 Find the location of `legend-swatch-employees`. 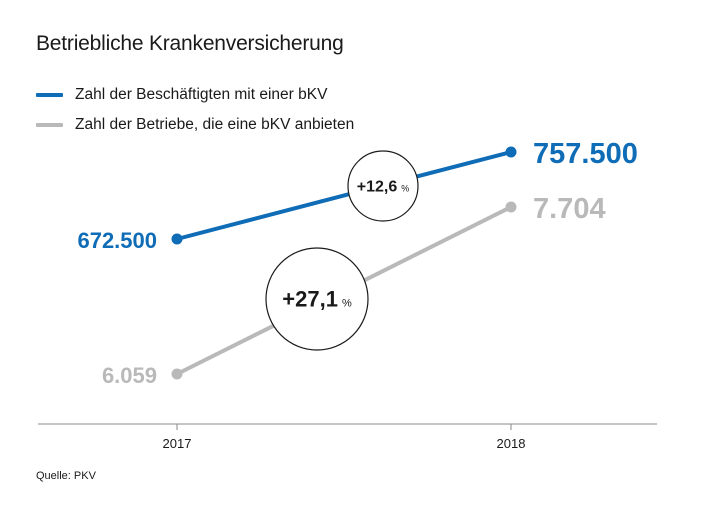

legend-swatch-employees is located at coordinates (49, 95).